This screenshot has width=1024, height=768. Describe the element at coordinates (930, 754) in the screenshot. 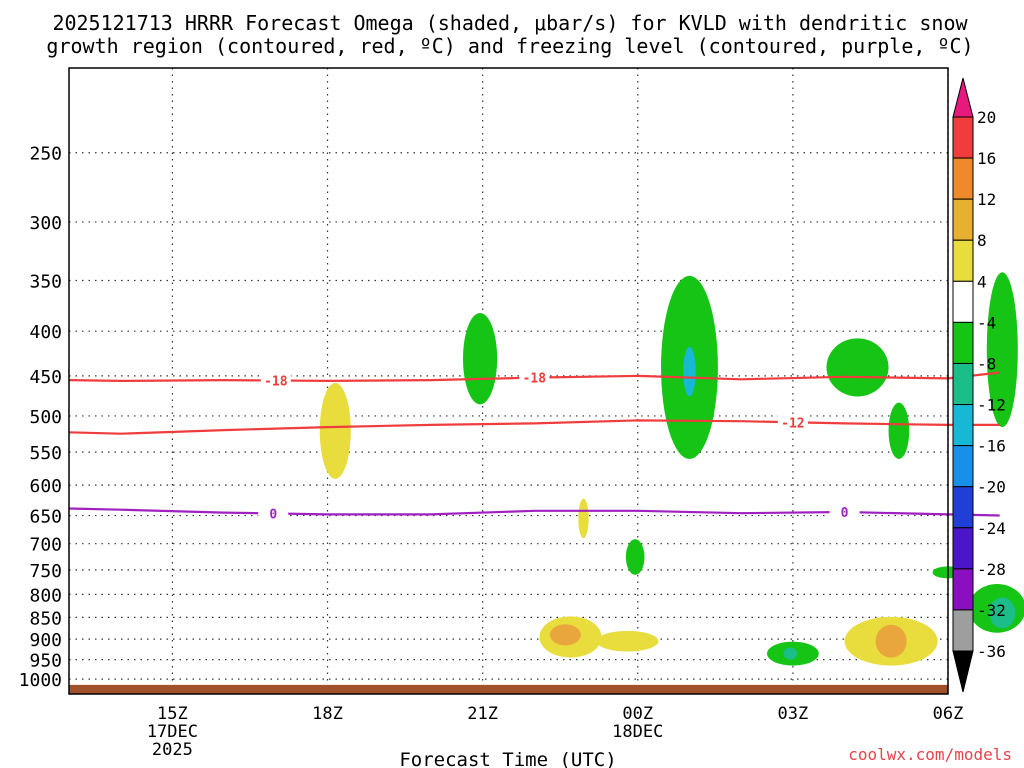

I see `watermark: coolwx.com/models` at that location.